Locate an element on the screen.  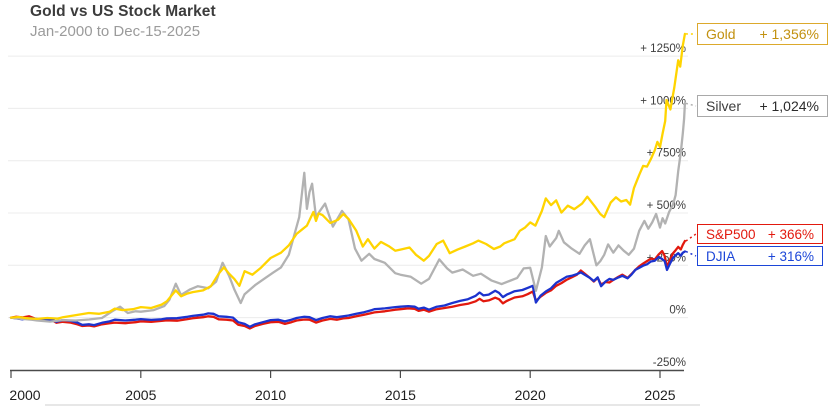
svg-text: + 750% is located at coordinates (666, 154).